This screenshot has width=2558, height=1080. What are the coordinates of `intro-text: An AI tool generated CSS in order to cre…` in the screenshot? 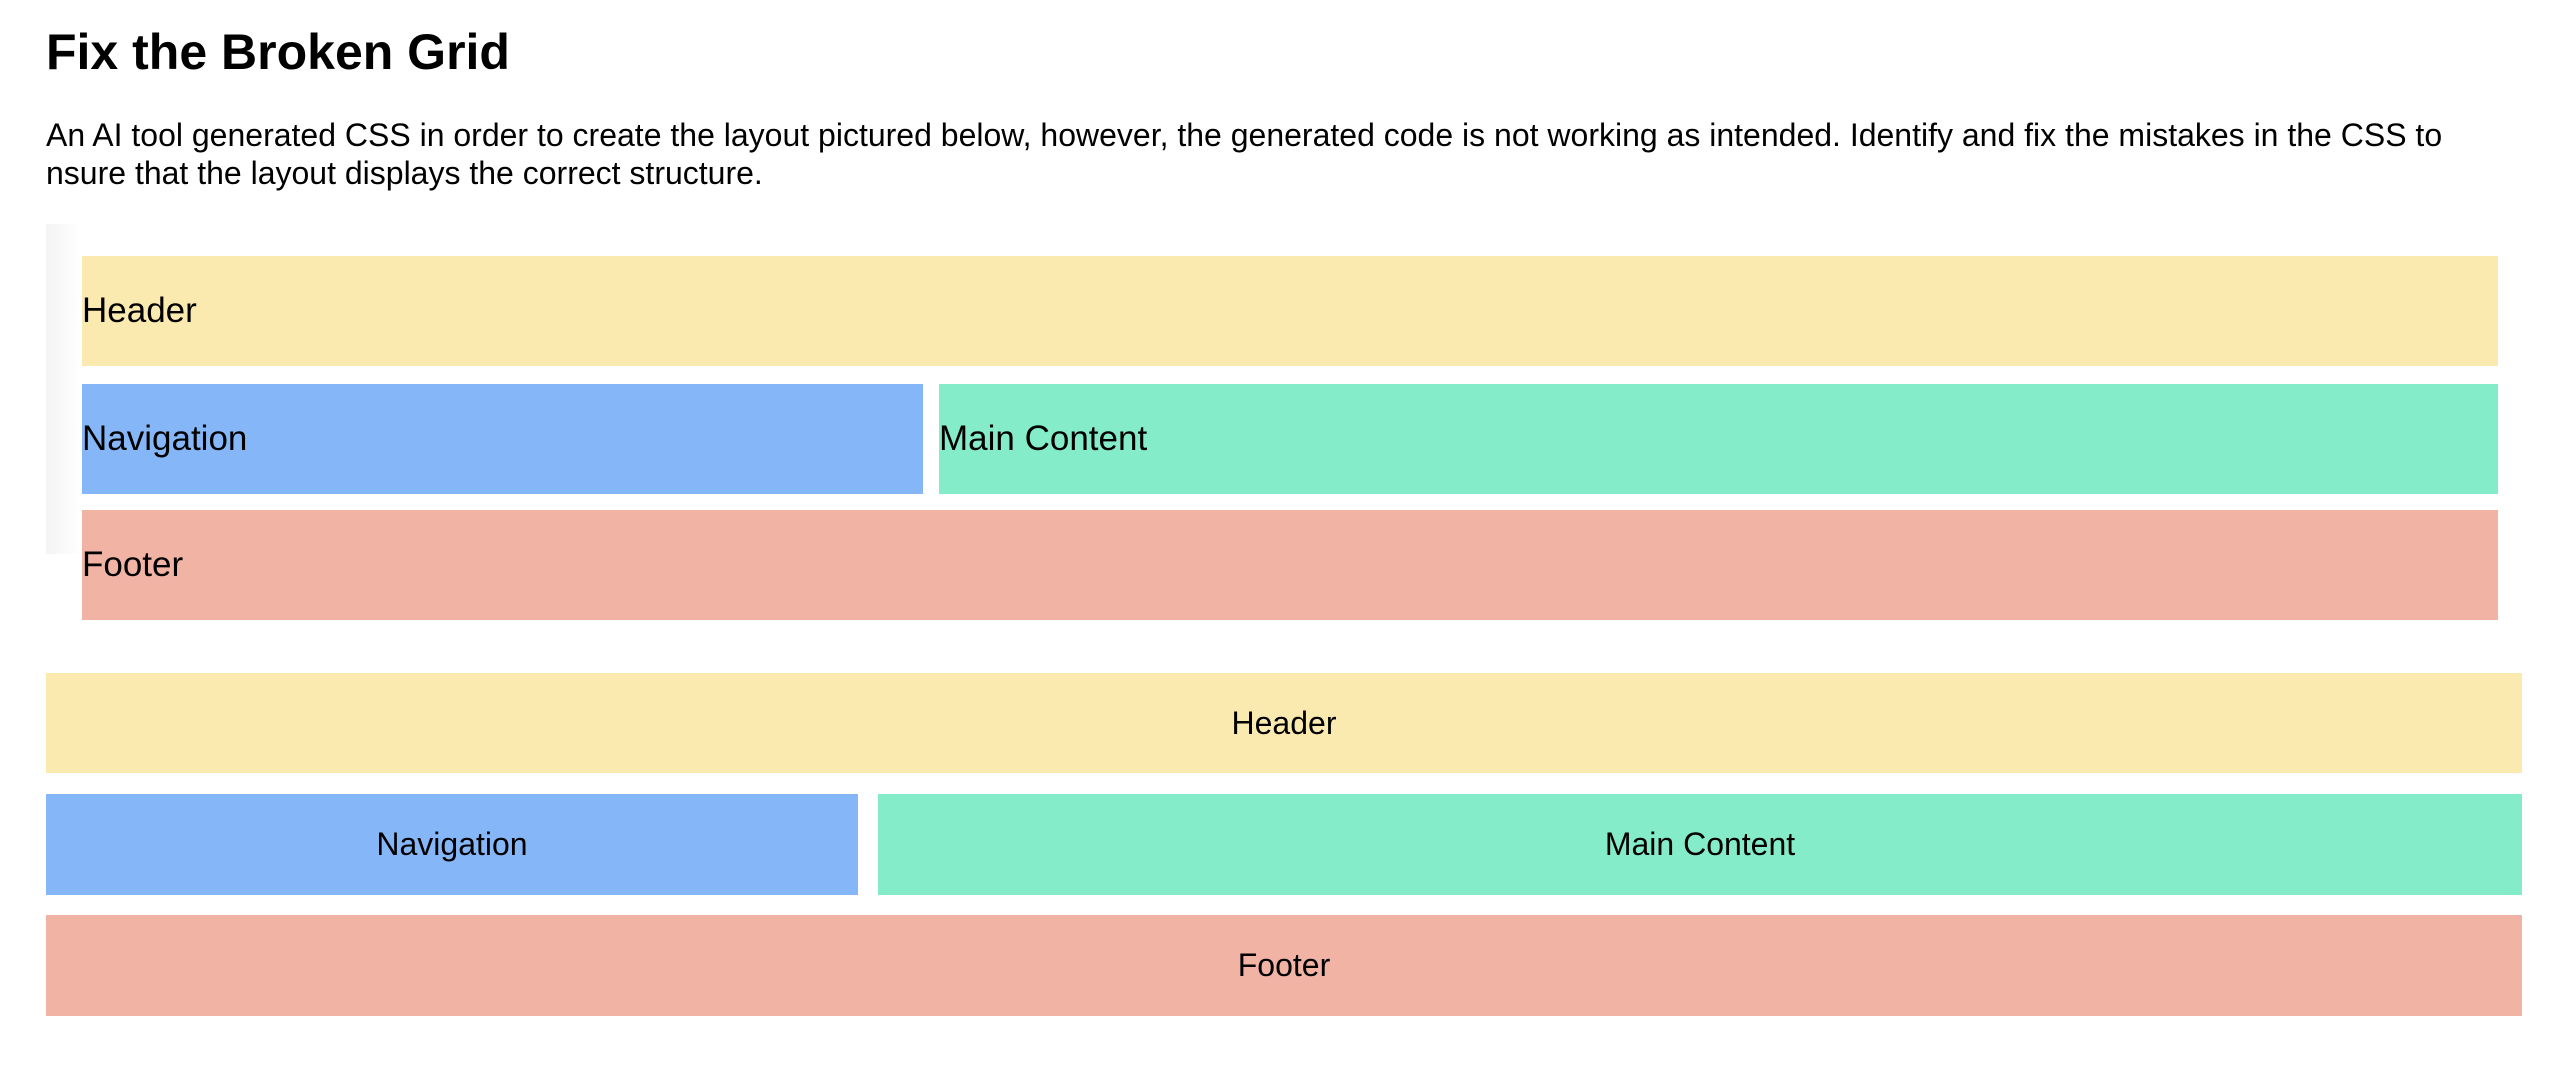 It's located at (1244, 154).